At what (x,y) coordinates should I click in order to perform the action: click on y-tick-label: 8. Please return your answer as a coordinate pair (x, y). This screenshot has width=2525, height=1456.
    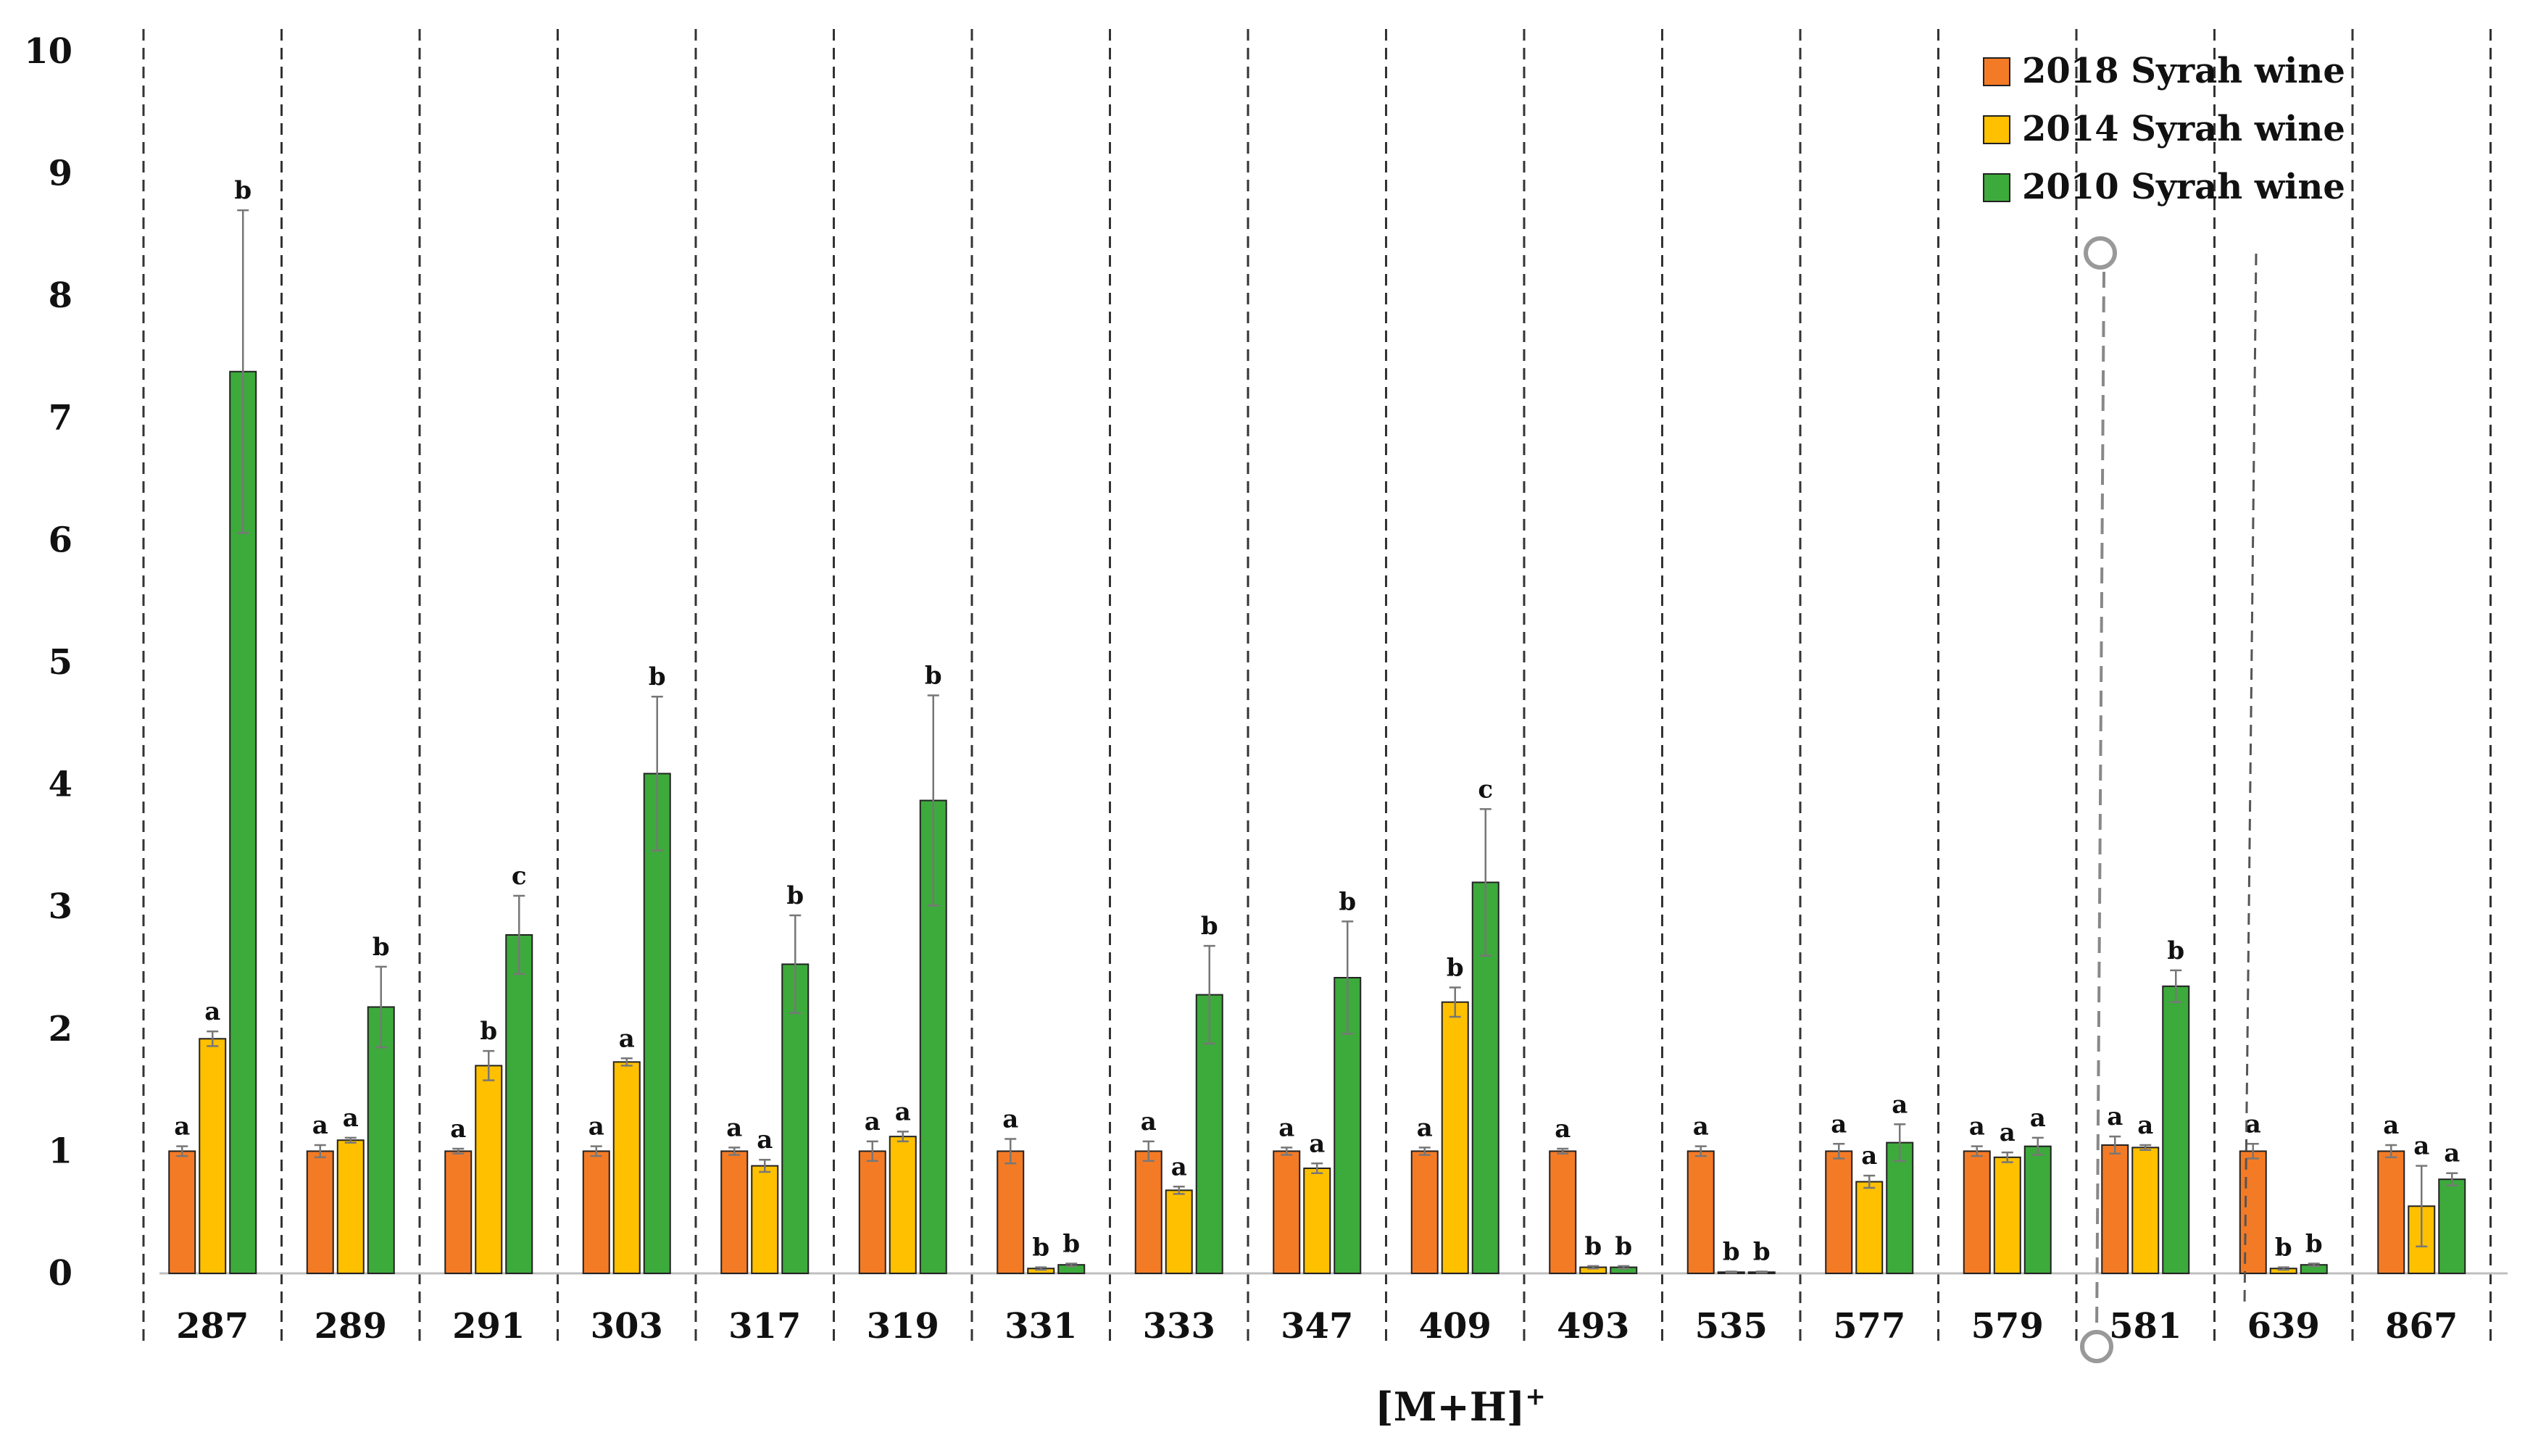
    Looking at the image, I should click on (60, 296).